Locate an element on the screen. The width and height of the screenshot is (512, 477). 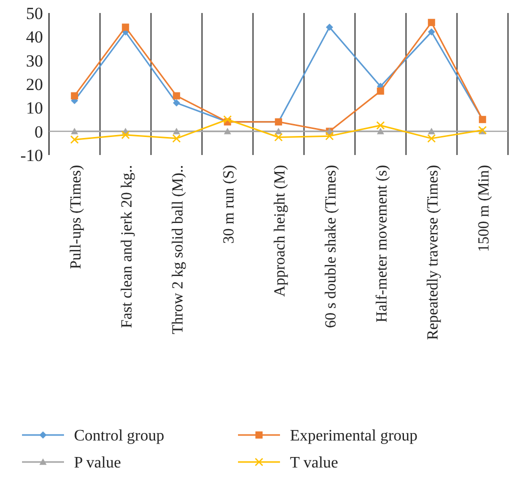
y-tick-label: 40 is located at coordinates (34, 37).